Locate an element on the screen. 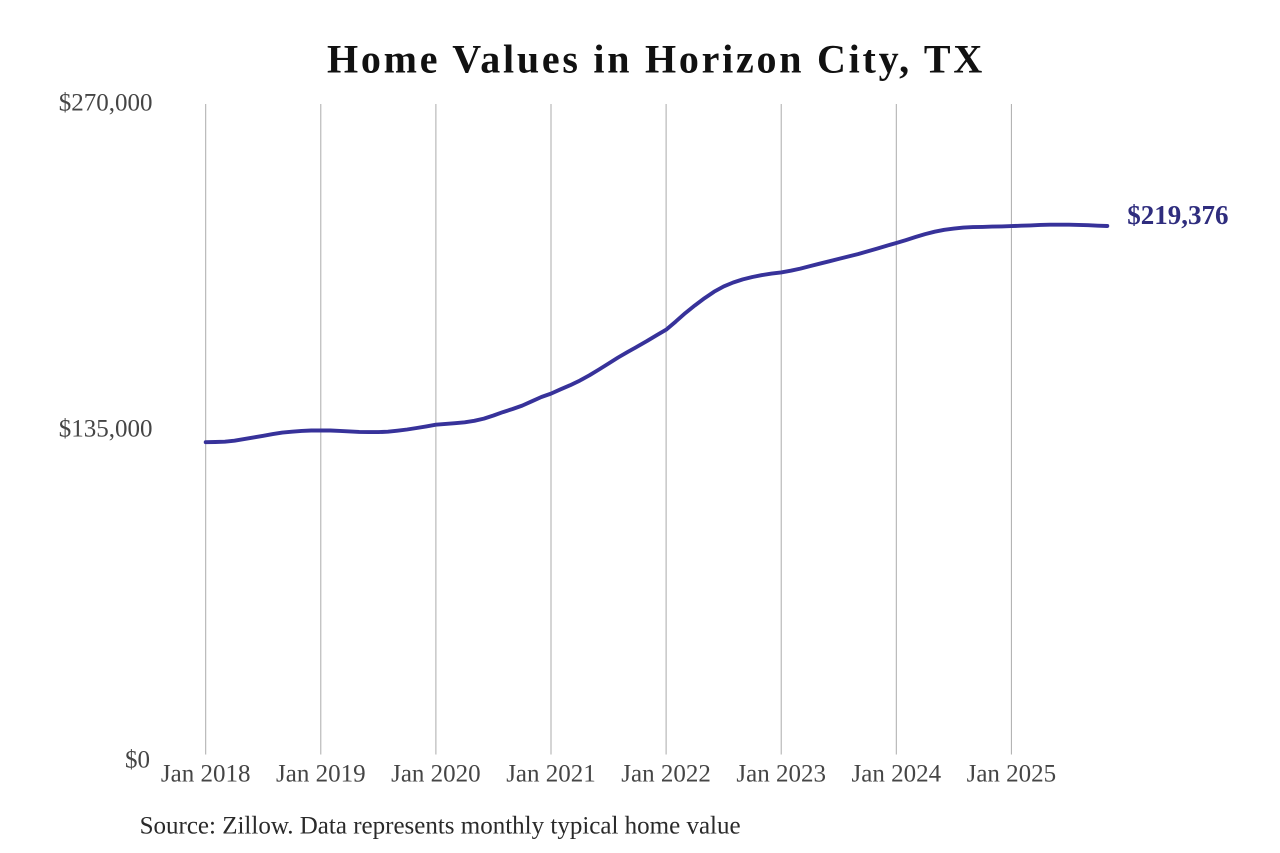 Image resolution: width=1280 pixels, height=853 pixels. svg-text: Jan 2023 is located at coordinates (781, 774).